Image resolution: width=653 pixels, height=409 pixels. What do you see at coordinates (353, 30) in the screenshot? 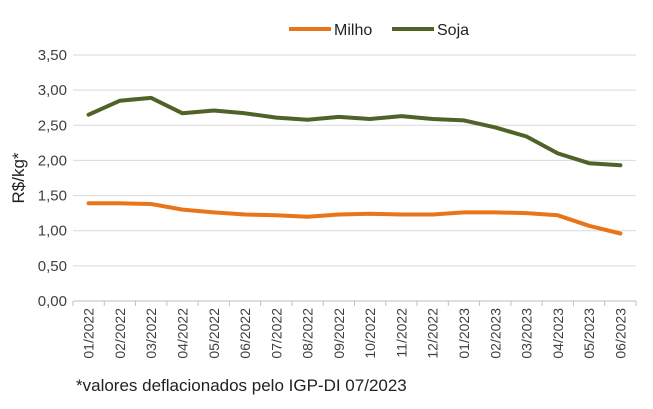
I see `legend-label-milho: Milho` at bounding box center [353, 30].